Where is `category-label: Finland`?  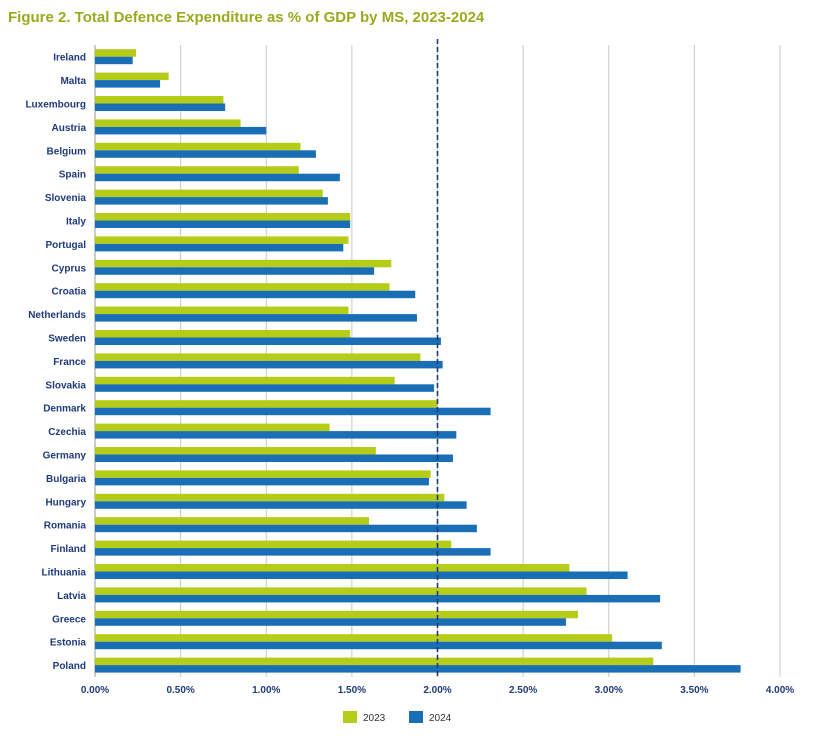
category-label: Finland is located at coordinates (68, 549).